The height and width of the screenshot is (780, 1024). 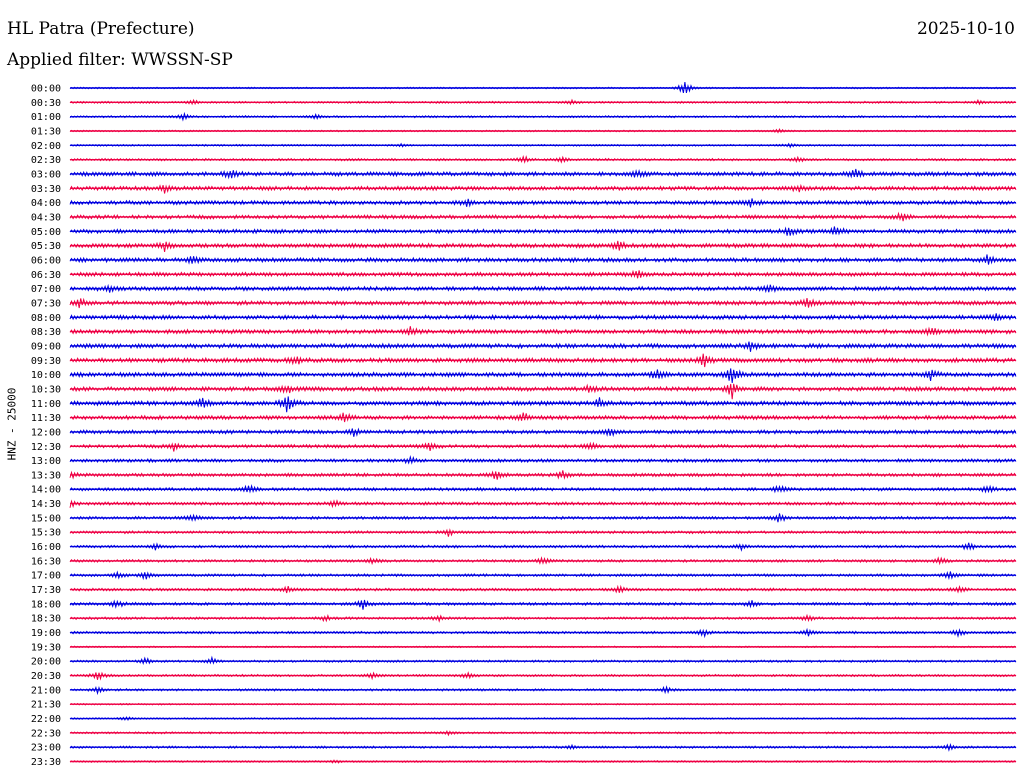 What do you see at coordinates (46, 203) in the screenshot?
I see `time-tick-label: 04:00` at bounding box center [46, 203].